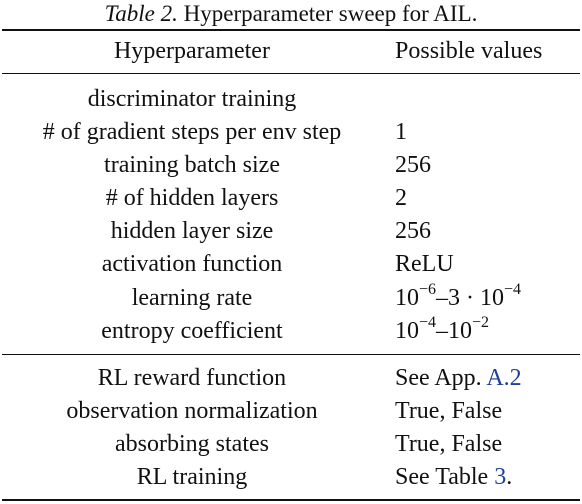  What do you see at coordinates (192, 198) in the screenshot?
I see `param-name: # of hidden layers` at bounding box center [192, 198].